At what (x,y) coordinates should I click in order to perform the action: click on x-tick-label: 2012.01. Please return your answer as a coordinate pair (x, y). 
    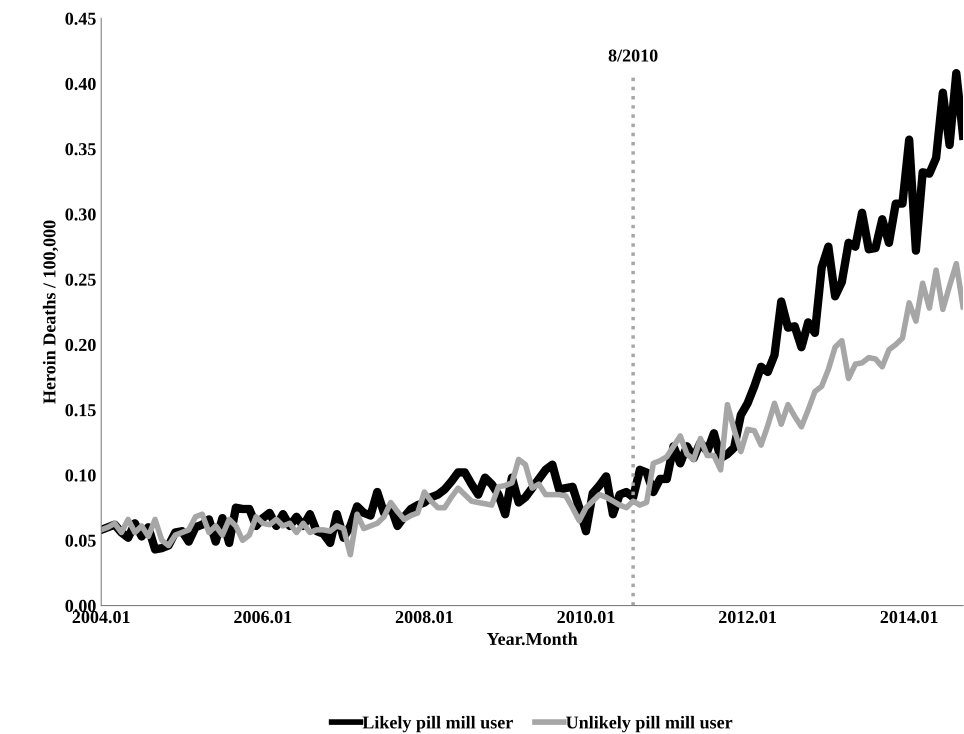
    Looking at the image, I should click on (747, 617).